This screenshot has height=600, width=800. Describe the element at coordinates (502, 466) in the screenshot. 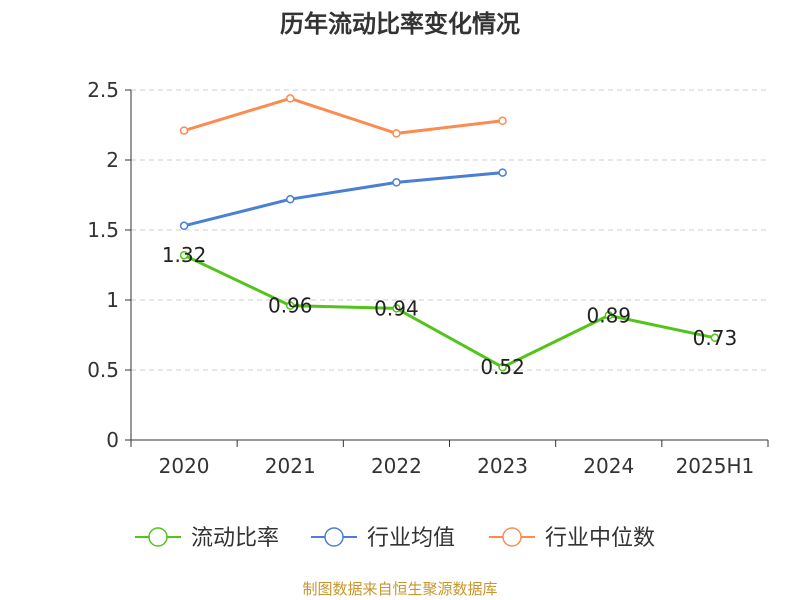

I see `x-tick-label: 2023` at that location.